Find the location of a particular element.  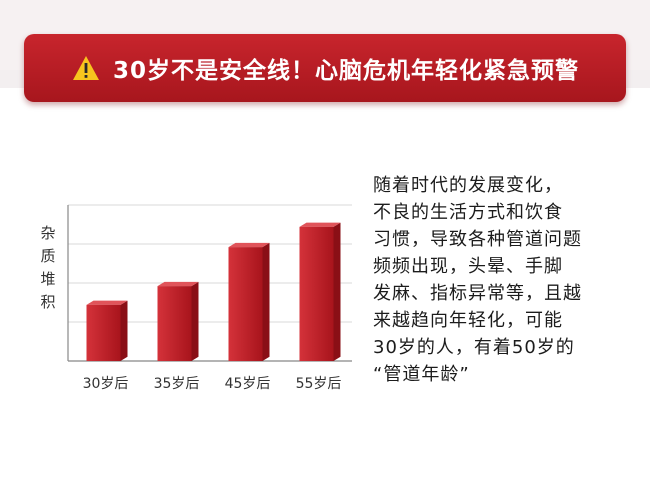

warning-icon is located at coordinates (85, 68).